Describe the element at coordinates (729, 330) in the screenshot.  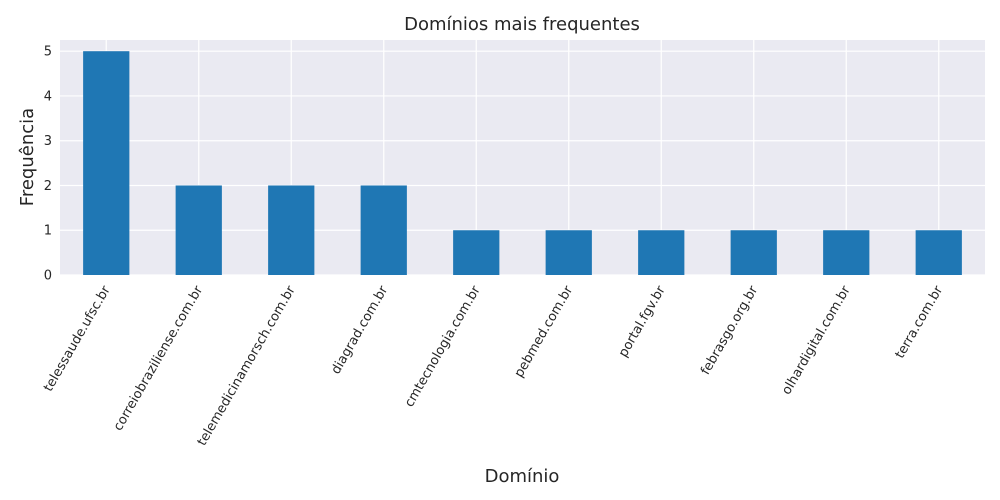
I see `x-tick-label: febrasgo.org.br` at that location.